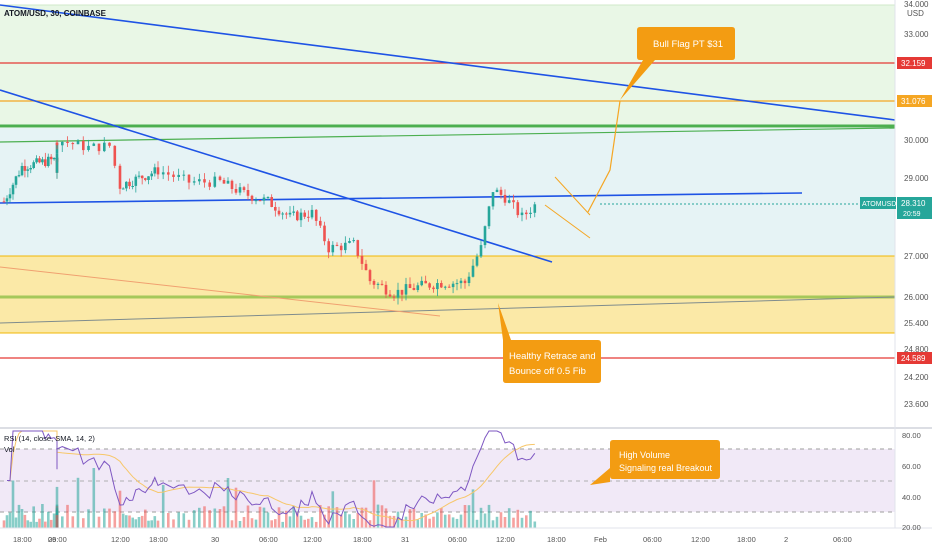 Image resolution: width=932 pixels, height=555 pixels. What do you see at coordinates (655, 462) in the screenshot?
I see `callout-volume: High Volume Signaling real Breakout` at bounding box center [655, 462].